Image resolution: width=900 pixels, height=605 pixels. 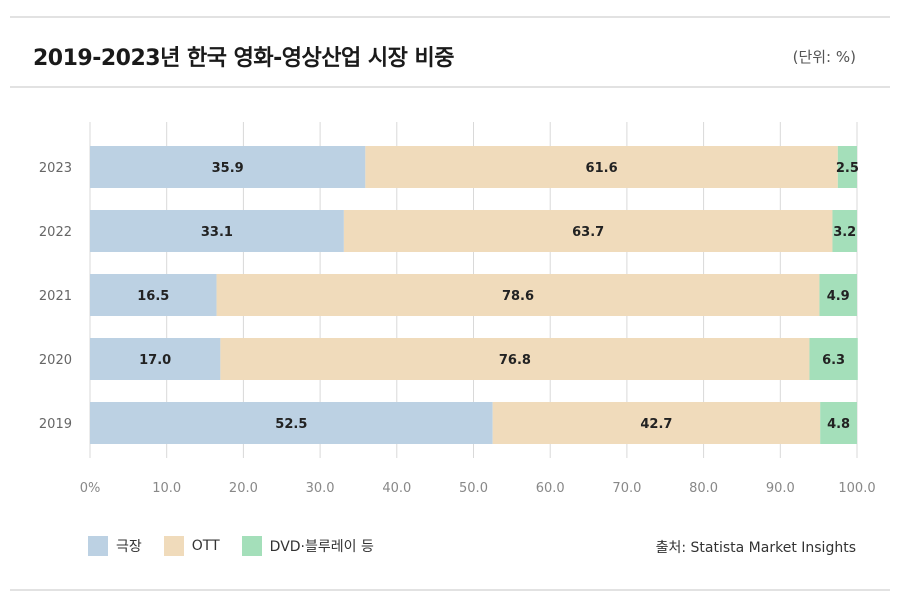 I want to click on bottom-rule, so click(x=450, y=590).